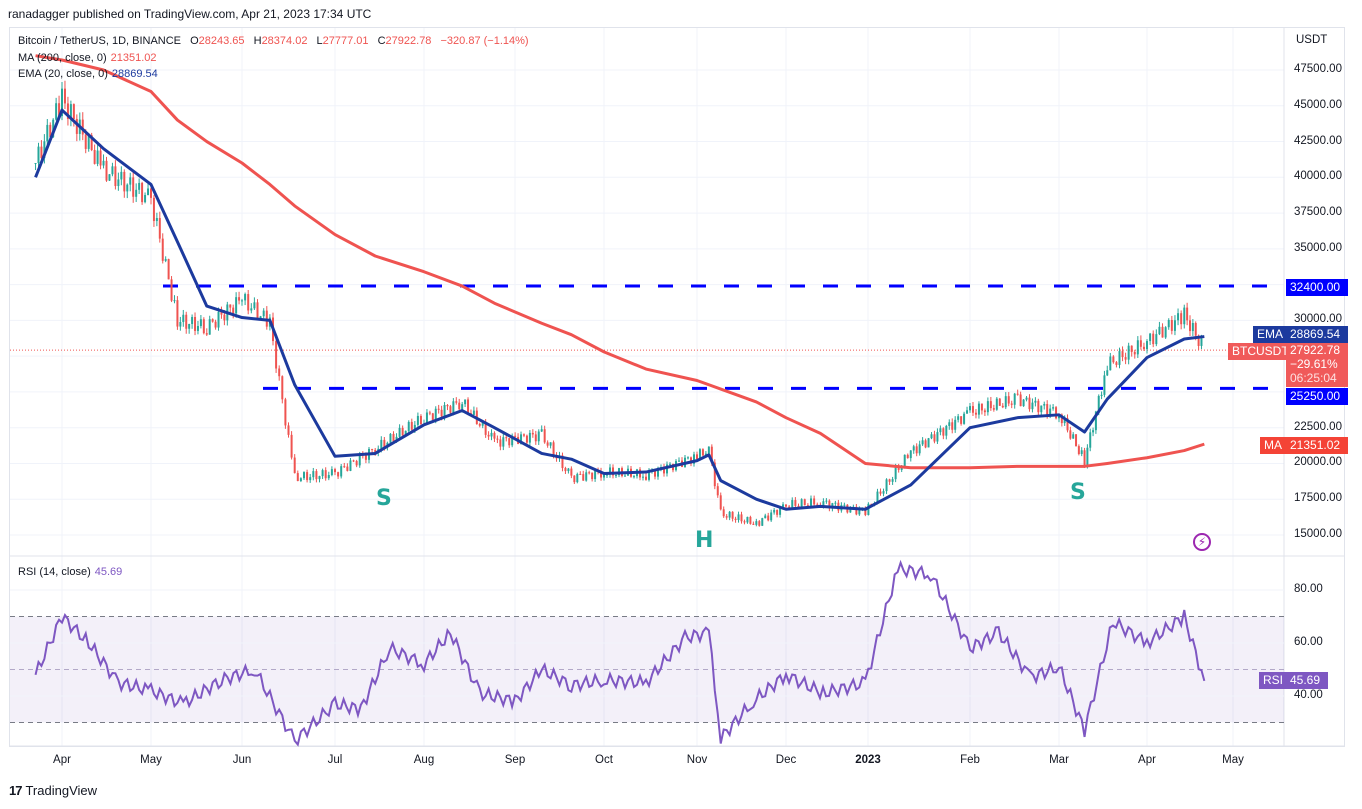 This screenshot has height=809, width=1362. Describe the element at coordinates (1307, 680) in the screenshot. I see `rsi-tag-value: 45.69` at that location.